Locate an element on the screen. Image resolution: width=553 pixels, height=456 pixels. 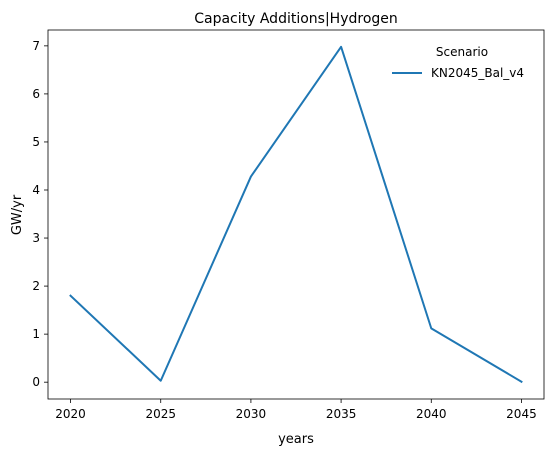
legend-label: KN2045_Bal_v4 is located at coordinates (477, 73).